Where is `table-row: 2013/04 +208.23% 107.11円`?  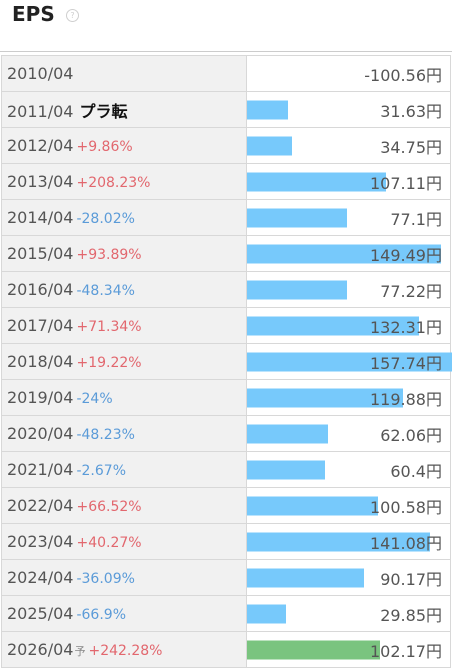 table-row: 2013/04 +208.23% 107.11円 is located at coordinates (226, 181).